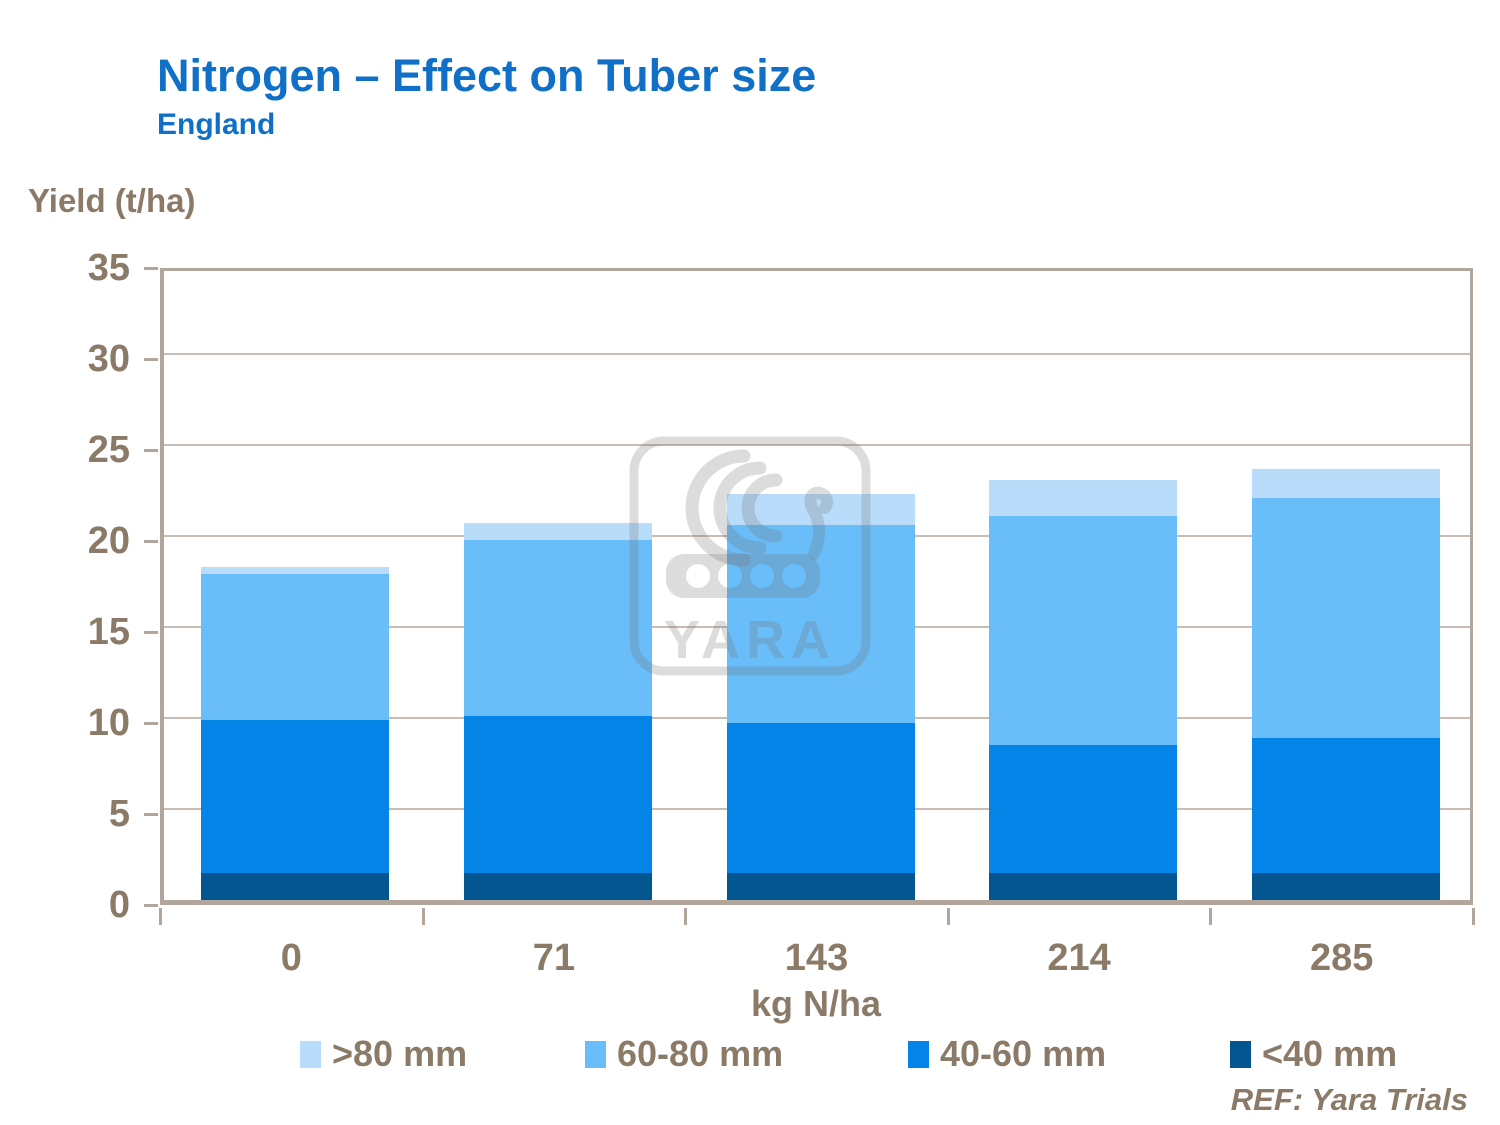  What do you see at coordinates (487, 75) in the screenshot?
I see `chart-title: Nitrogen – Effect on Tuber size` at bounding box center [487, 75].